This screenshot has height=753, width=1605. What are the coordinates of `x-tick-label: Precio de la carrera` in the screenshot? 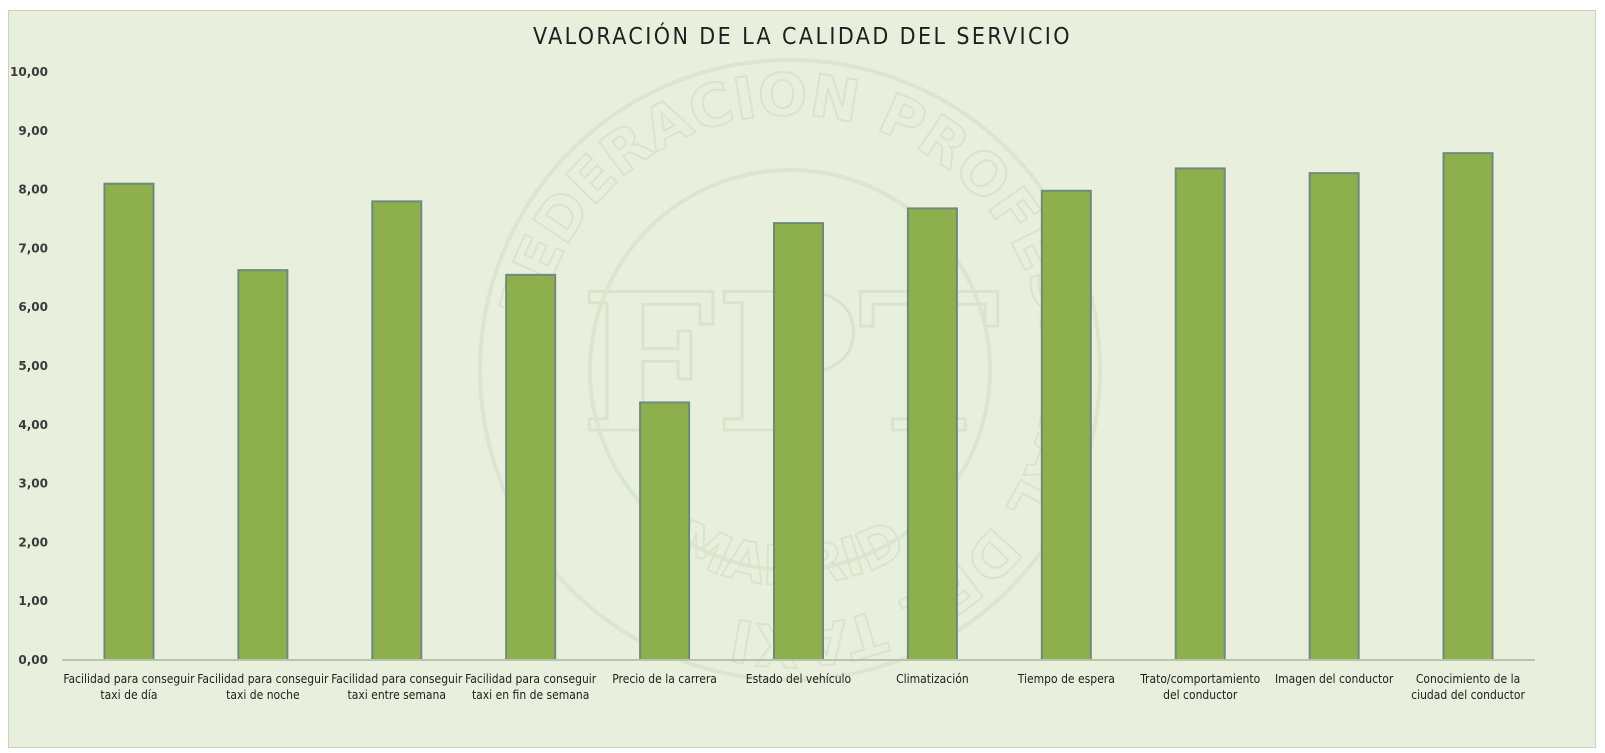 It's located at (664, 679).